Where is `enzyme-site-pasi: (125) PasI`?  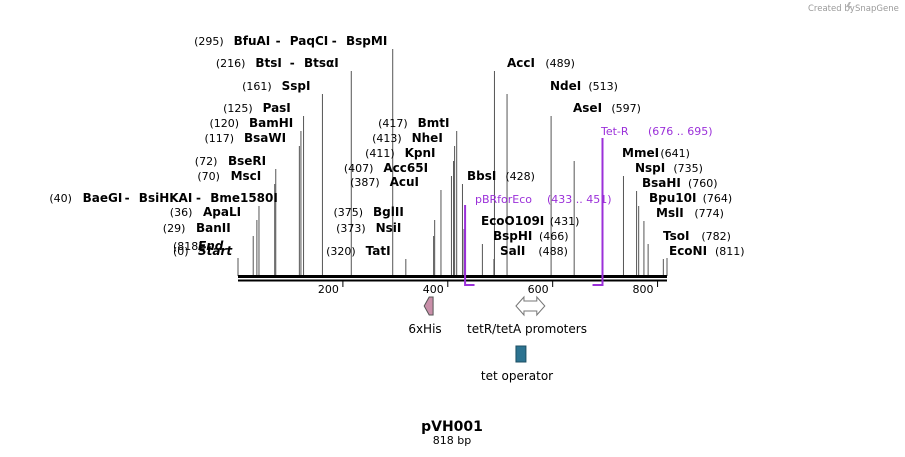
enzyme-site-pasi: (125) PasI is located at coordinates (257, 108).